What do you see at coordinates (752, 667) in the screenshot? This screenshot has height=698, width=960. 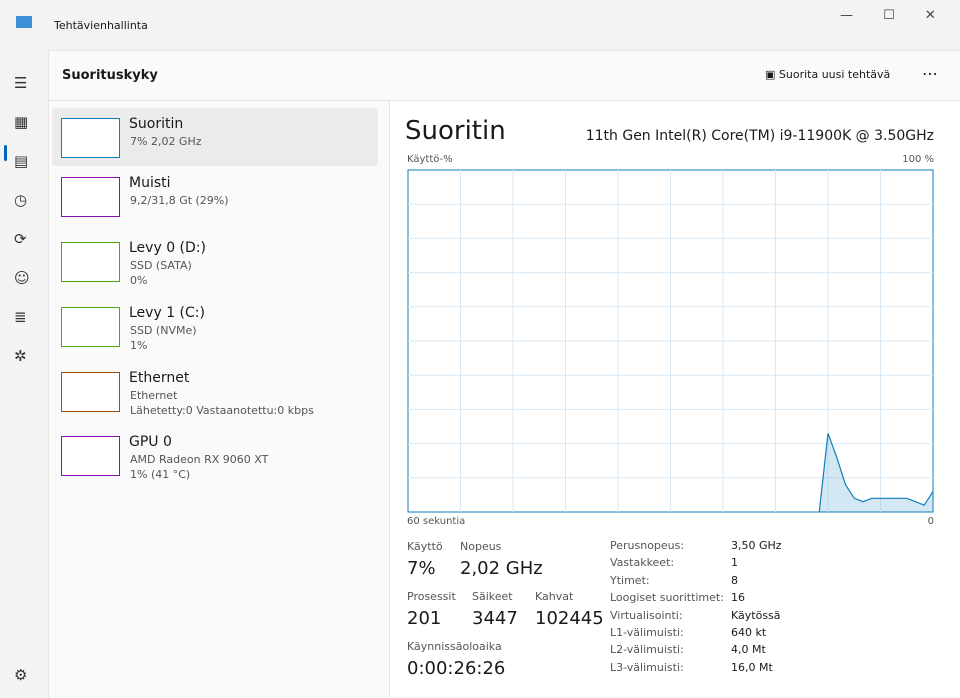 I see `spec-value: 16,0 Mt` at bounding box center [752, 667].